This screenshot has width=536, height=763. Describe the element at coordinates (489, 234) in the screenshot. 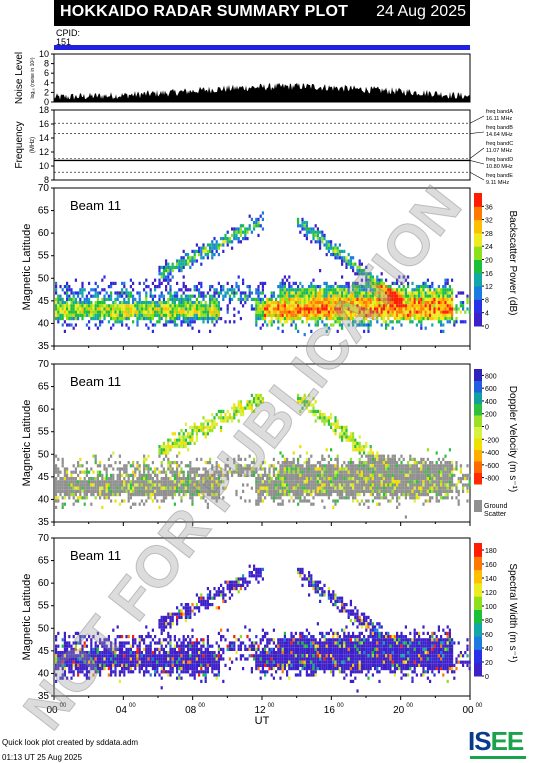

I see `backscatter-power-colorbar-tick-label: 28` at that location.